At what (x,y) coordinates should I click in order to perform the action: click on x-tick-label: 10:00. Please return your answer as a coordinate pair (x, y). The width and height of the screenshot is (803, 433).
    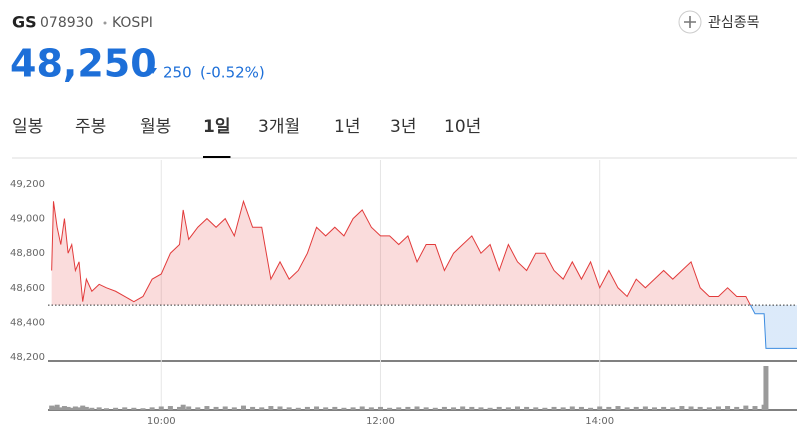
    Looking at the image, I should click on (161, 421).